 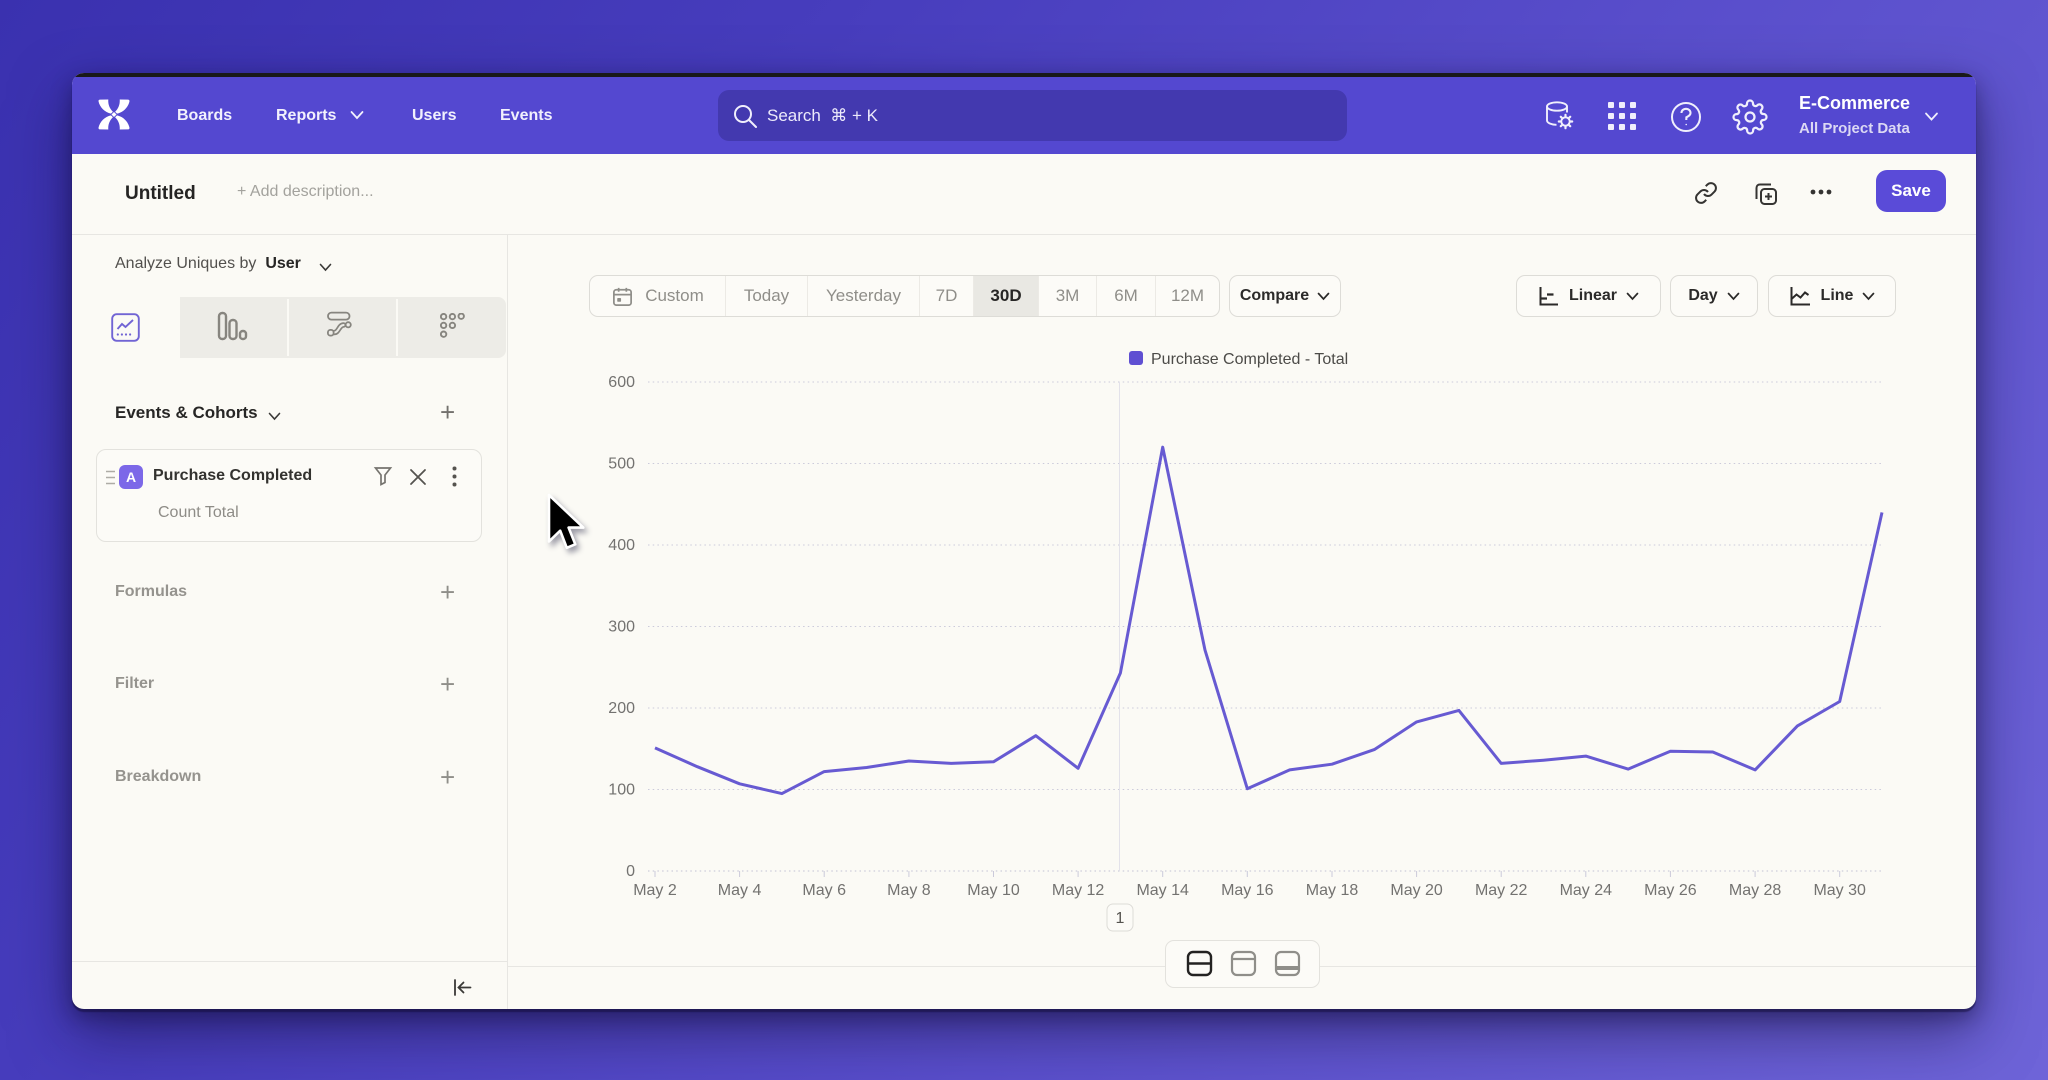 I want to click on svg-text: May 26, so click(x=1670, y=890).